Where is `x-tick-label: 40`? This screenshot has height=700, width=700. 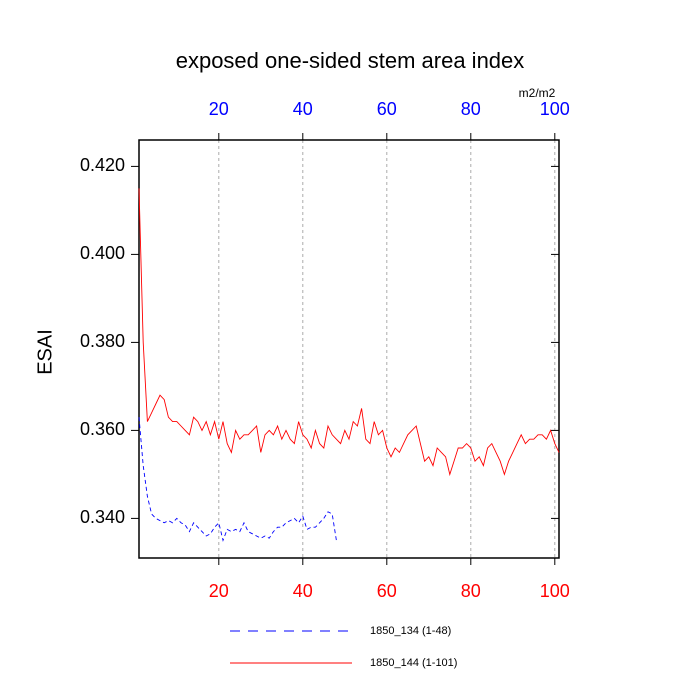
x-tick-label: 40 is located at coordinates (303, 591).